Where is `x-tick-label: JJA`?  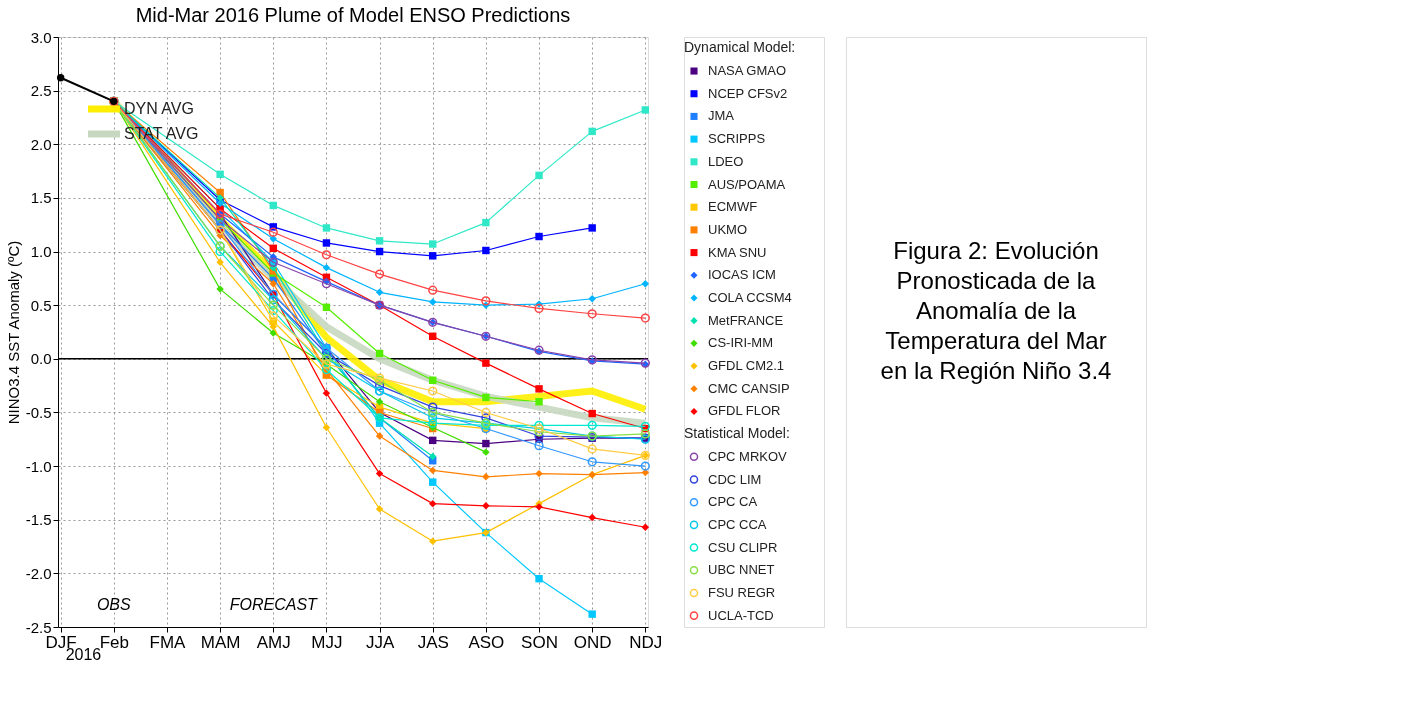
x-tick-label: JJA is located at coordinates (380, 642).